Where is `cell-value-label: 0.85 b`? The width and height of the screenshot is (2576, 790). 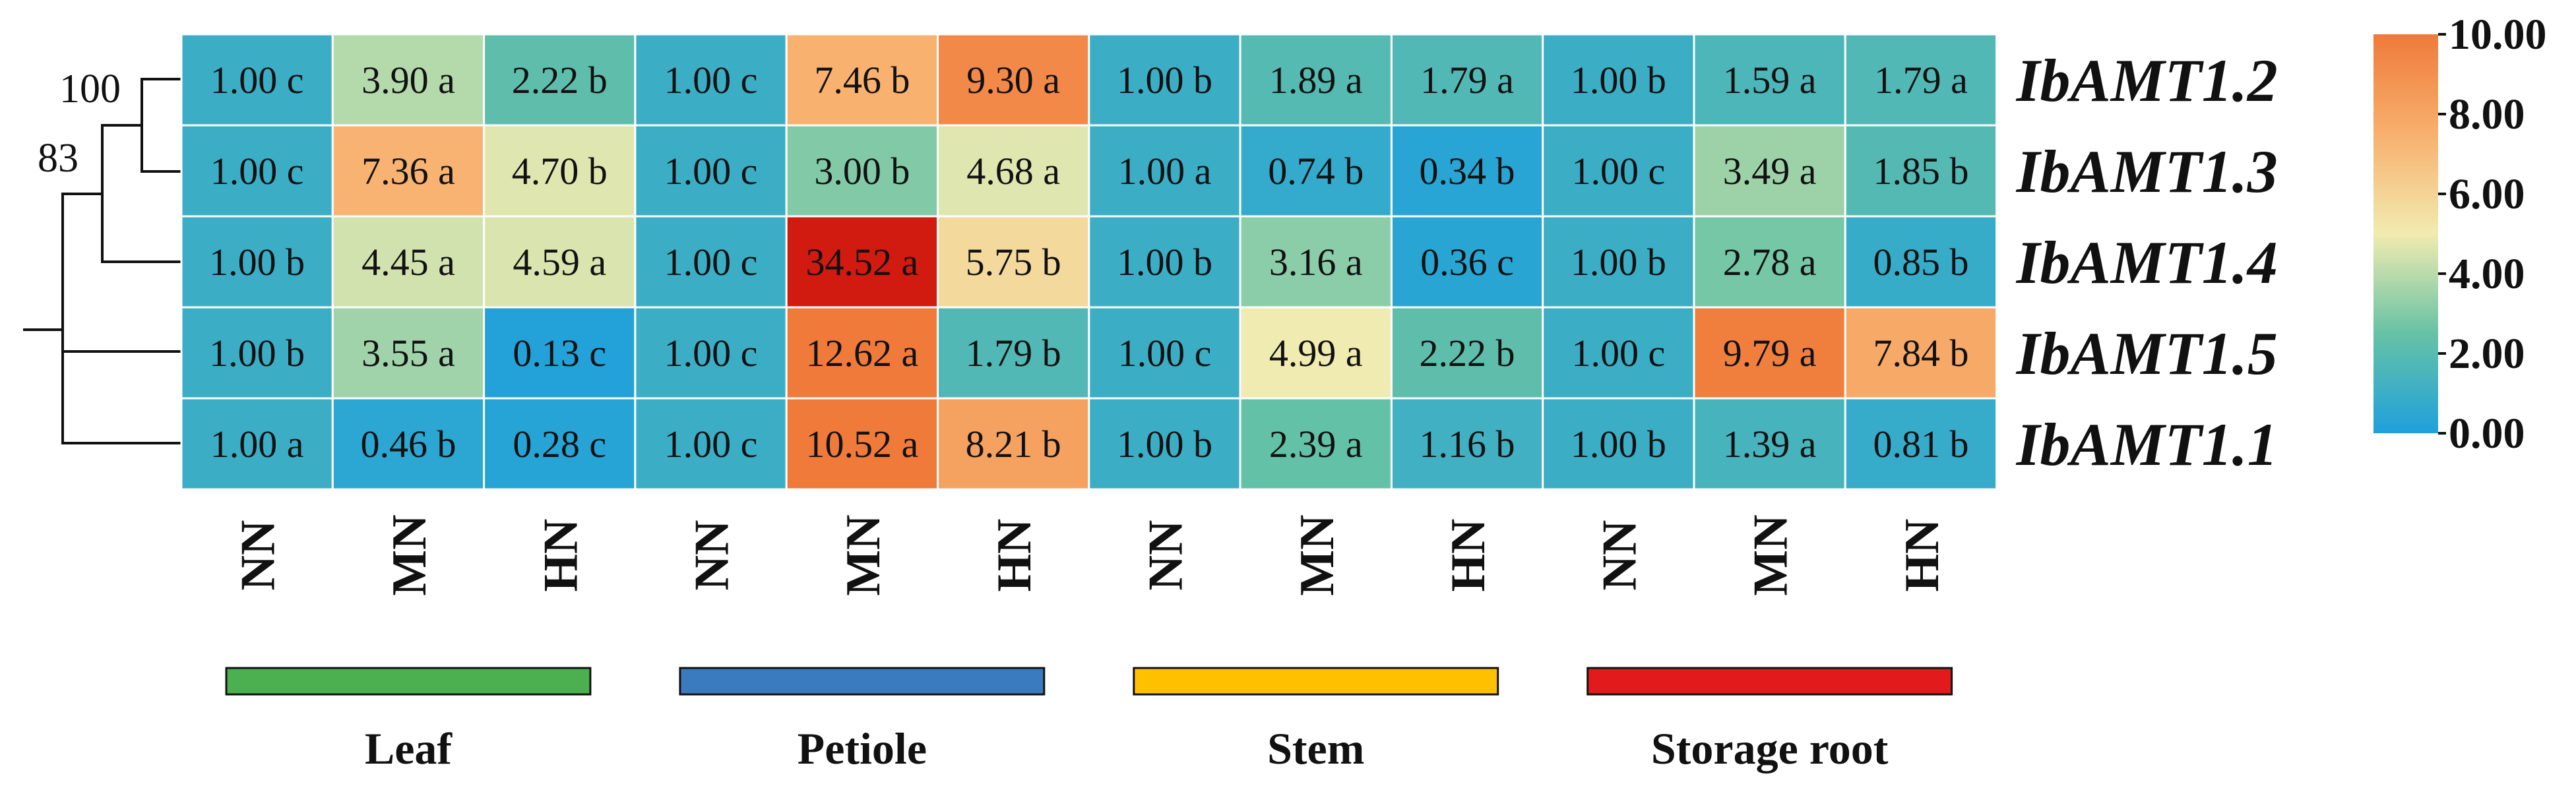
cell-value-label: 0.85 b is located at coordinates (1920, 263).